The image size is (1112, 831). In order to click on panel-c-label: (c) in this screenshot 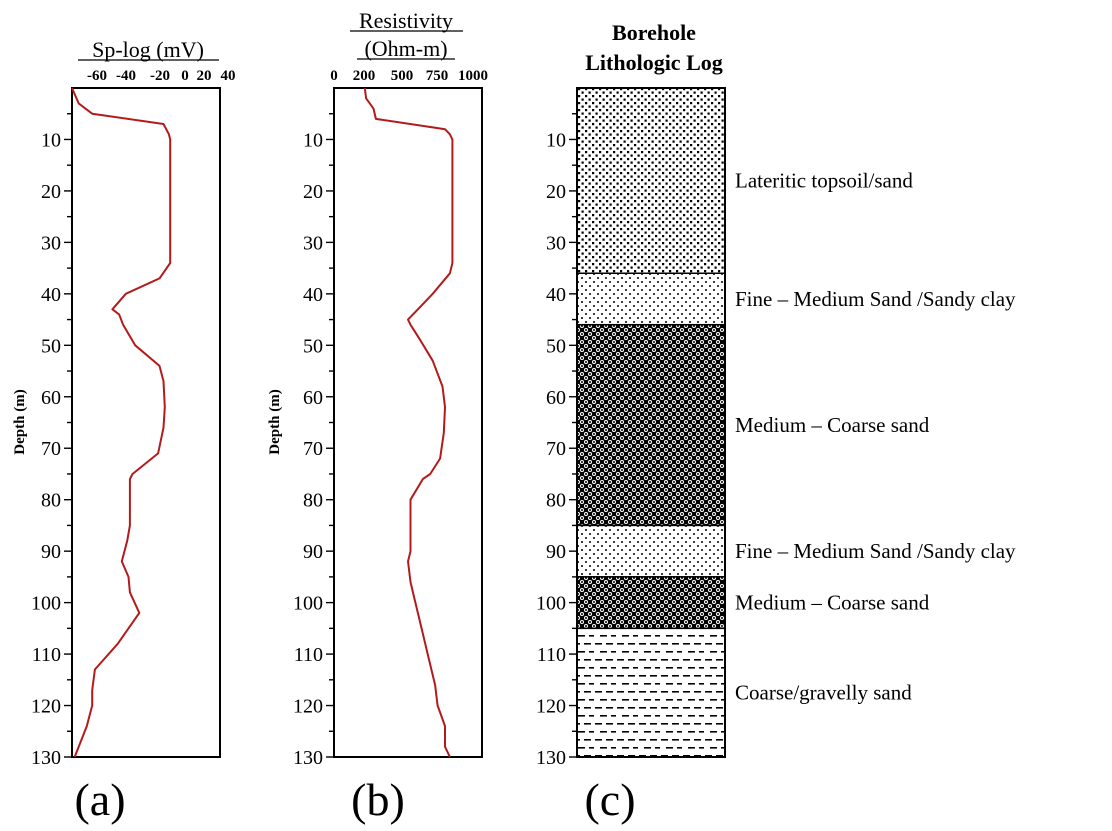, I will do `click(609, 799)`.